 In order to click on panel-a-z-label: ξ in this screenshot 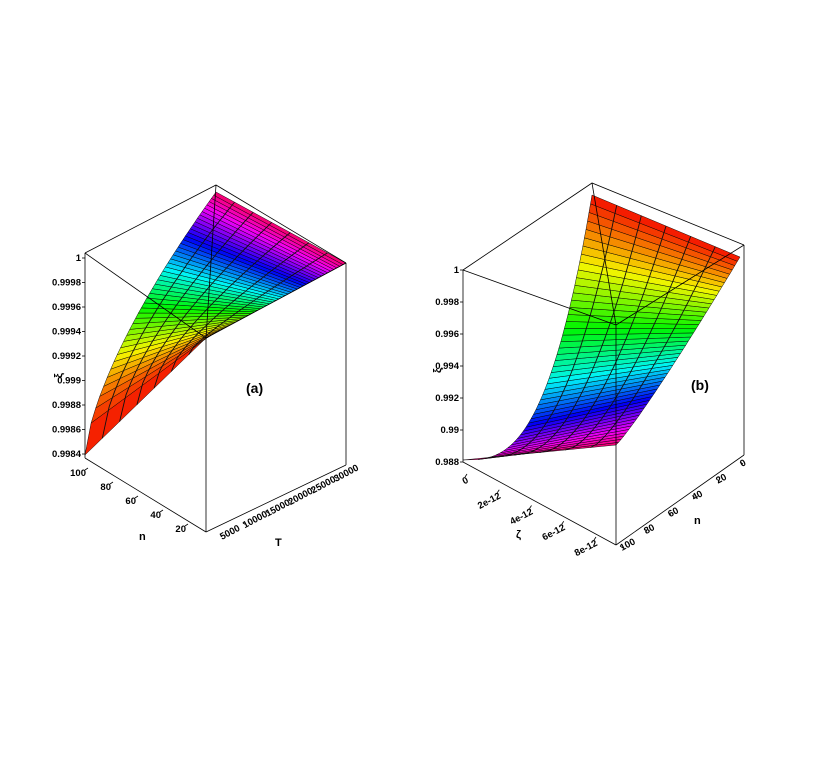, I will do `click(59, 375)`.